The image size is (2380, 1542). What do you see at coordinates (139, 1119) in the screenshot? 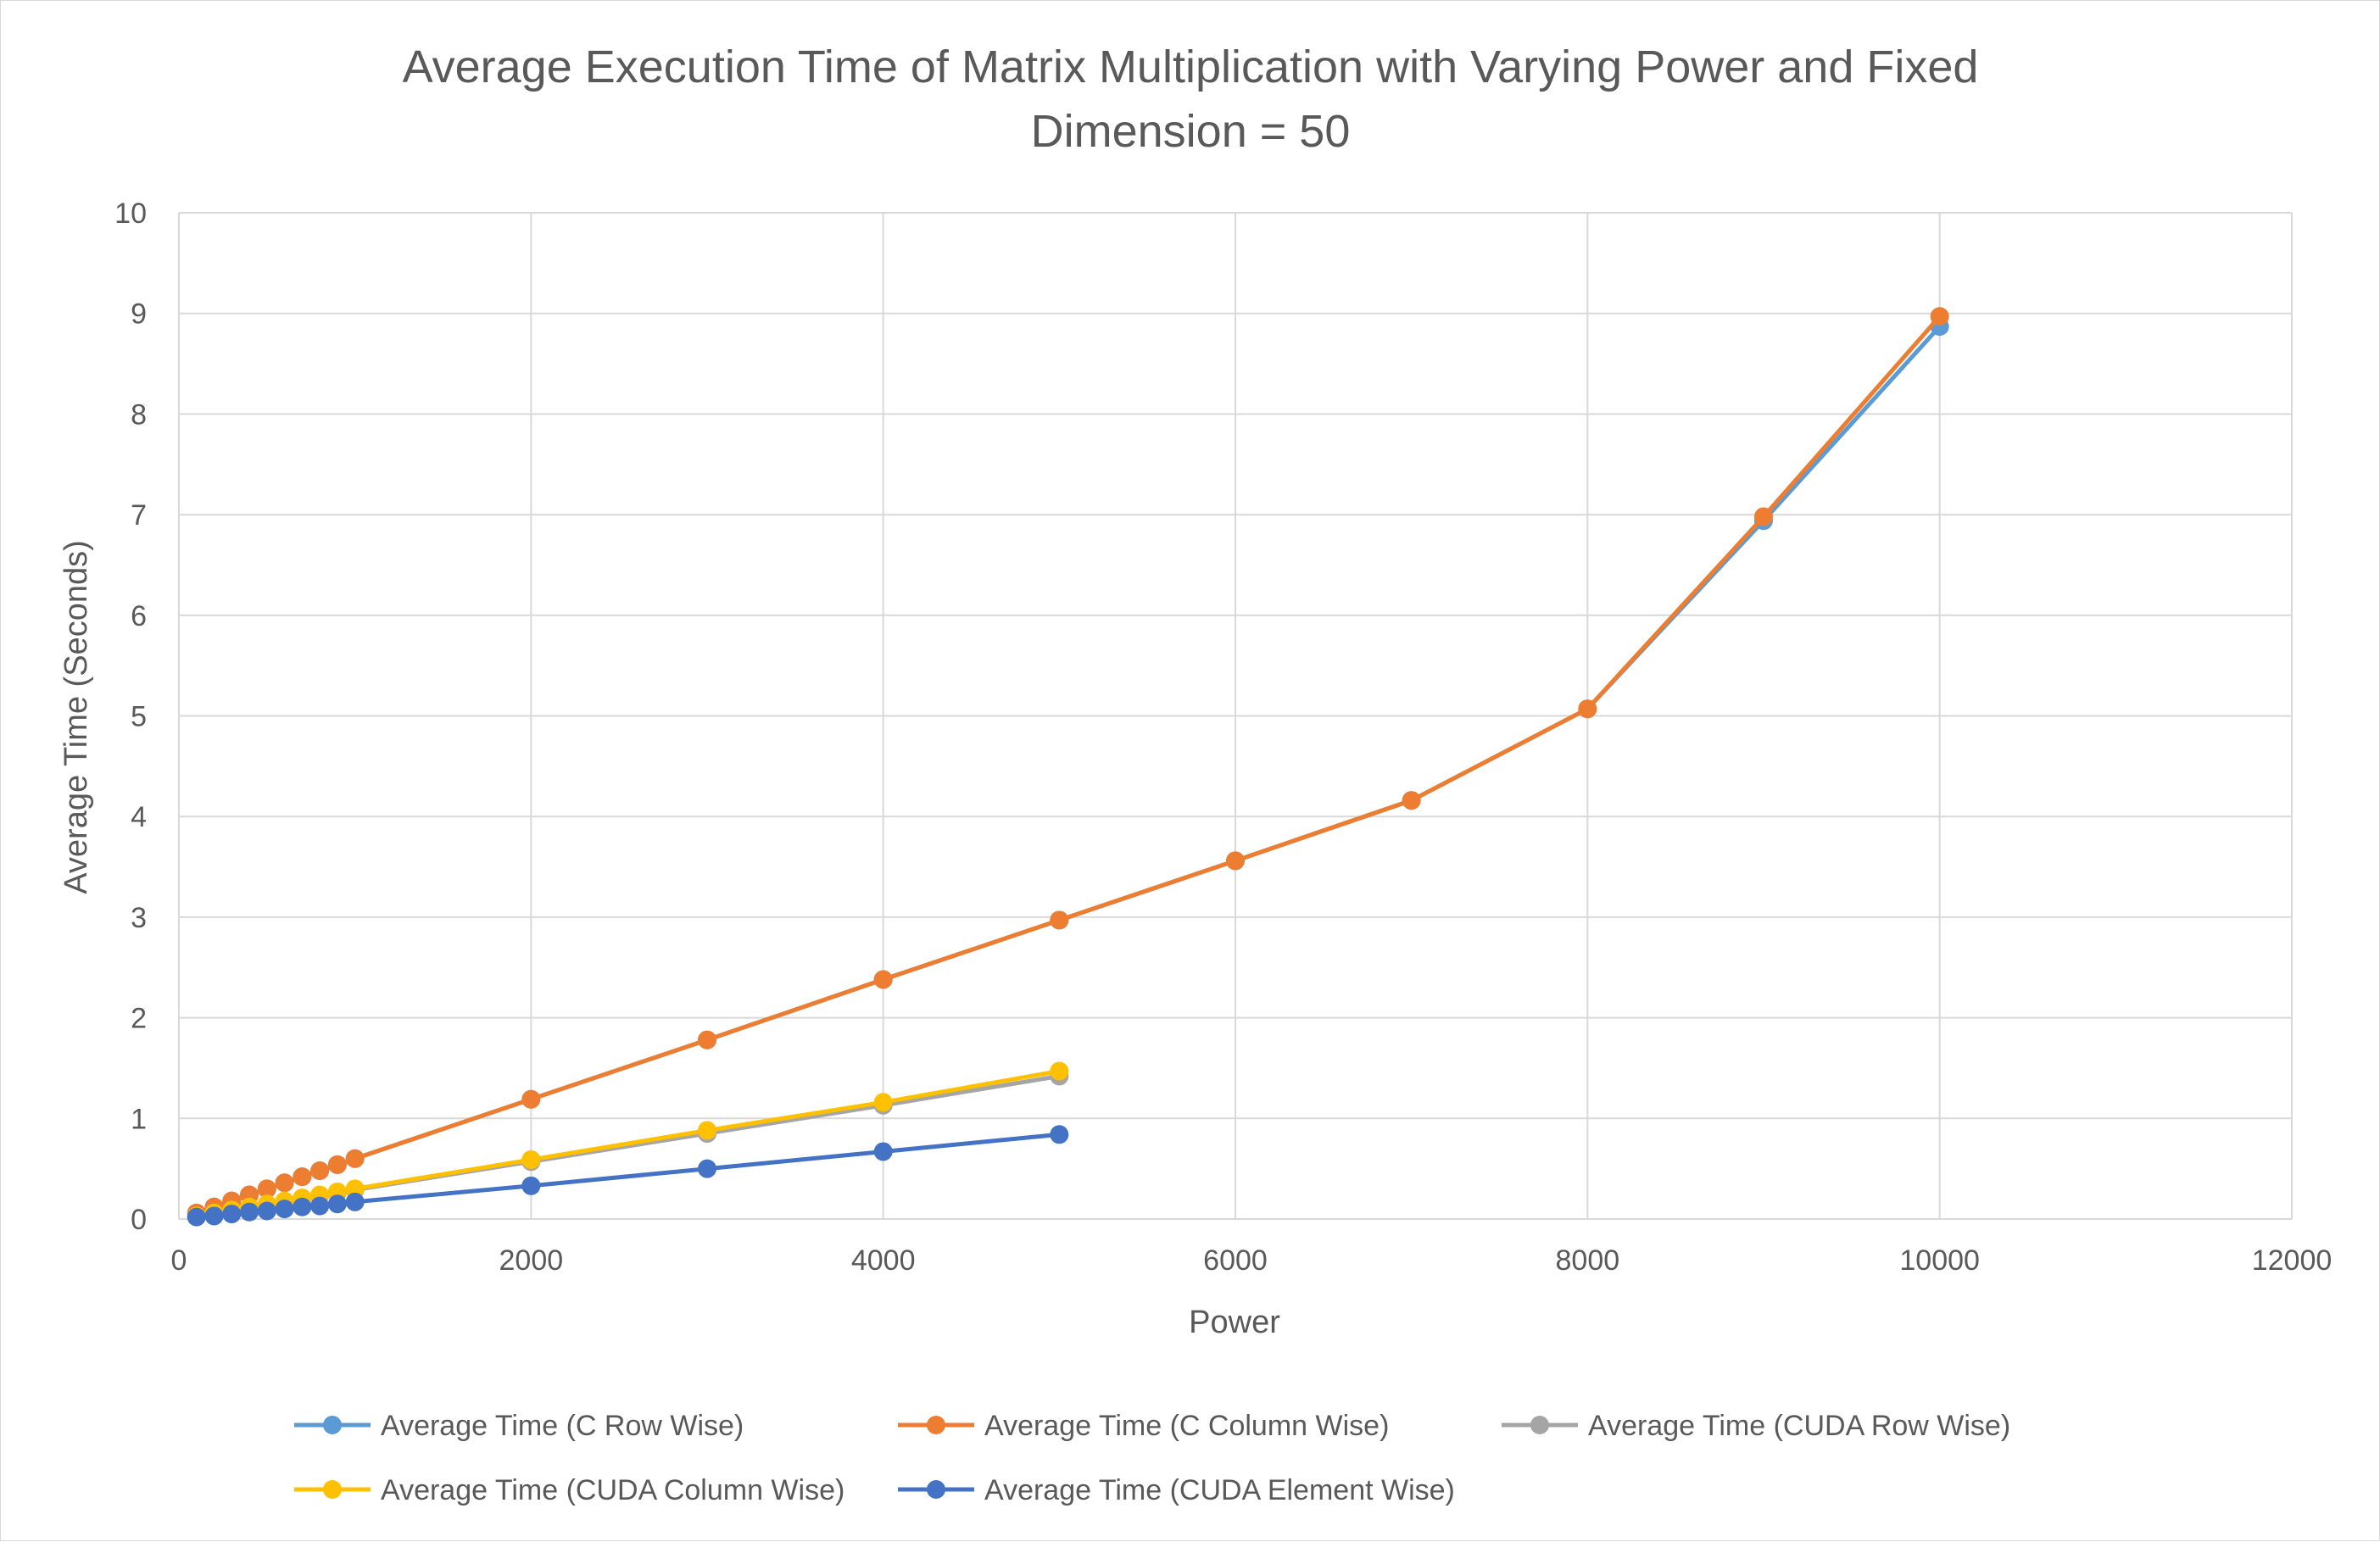
I see `y-tick-label: 1` at bounding box center [139, 1119].